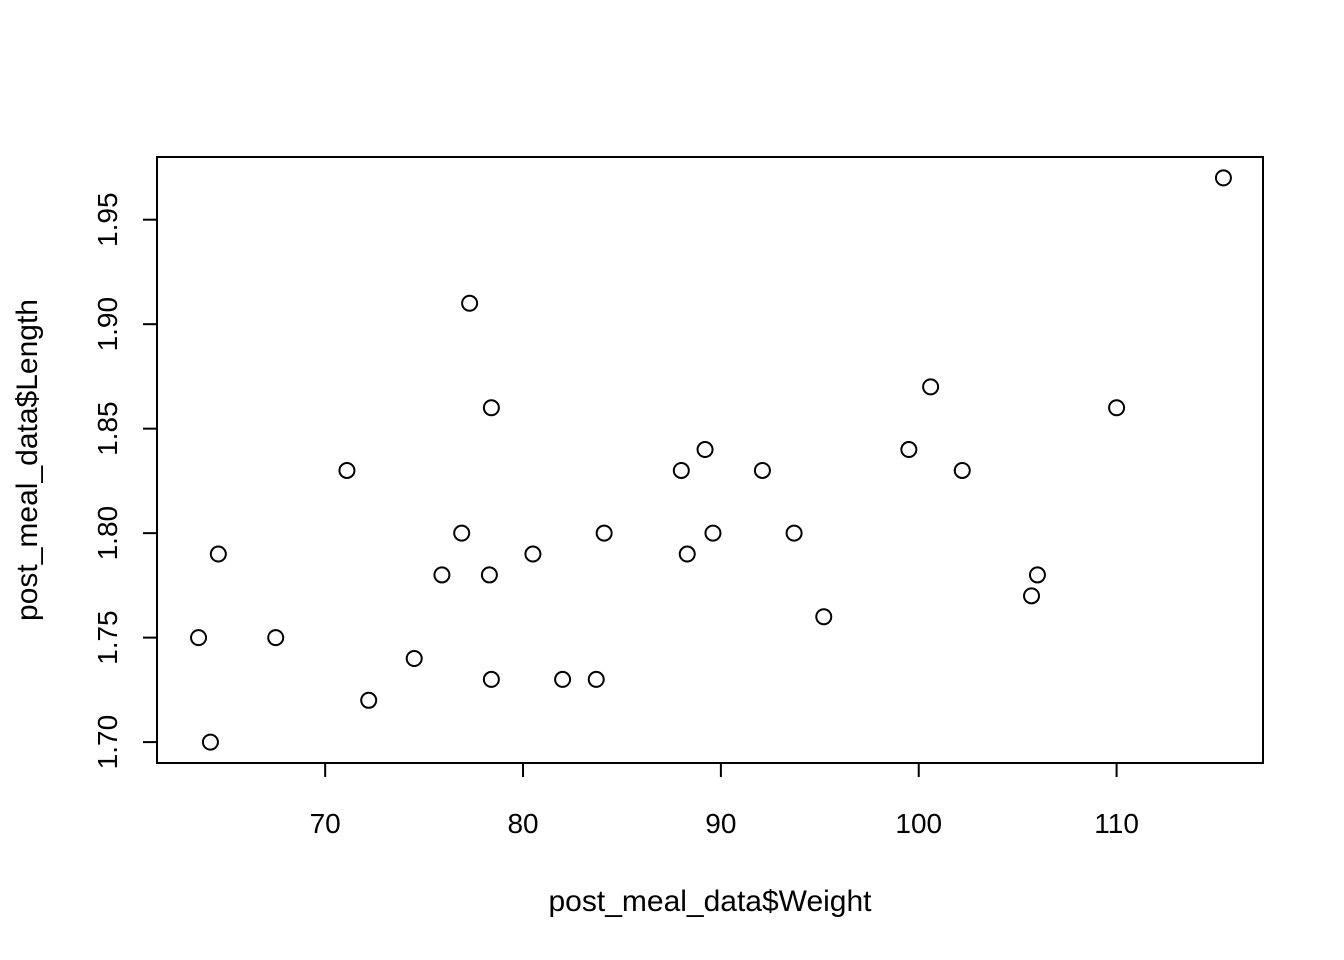 This screenshot has height=960, width=1344. What do you see at coordinates (107, 428) in the screenshot?
I see `y-tick-label: 1.85` at bounding box center [107, 428].